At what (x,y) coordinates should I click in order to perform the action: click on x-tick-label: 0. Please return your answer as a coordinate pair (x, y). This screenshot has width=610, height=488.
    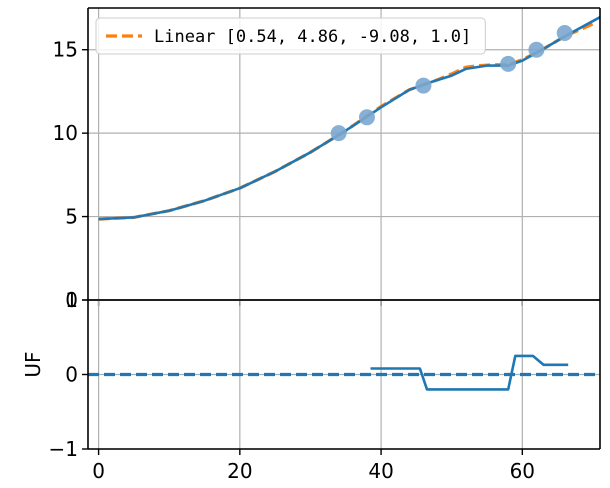
    Looking at the image, I should click on (98, 471).